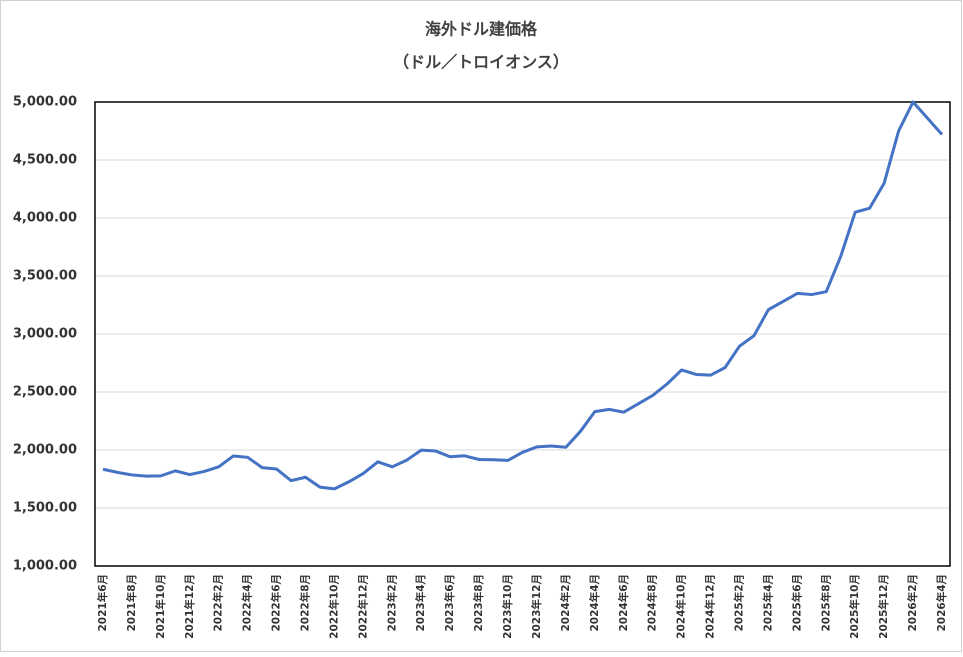 The image size is (963, 657). Describe the element at coordinates (767, 603) in the screenshot. I see `x-tick-label: 2025年4月` at that location.